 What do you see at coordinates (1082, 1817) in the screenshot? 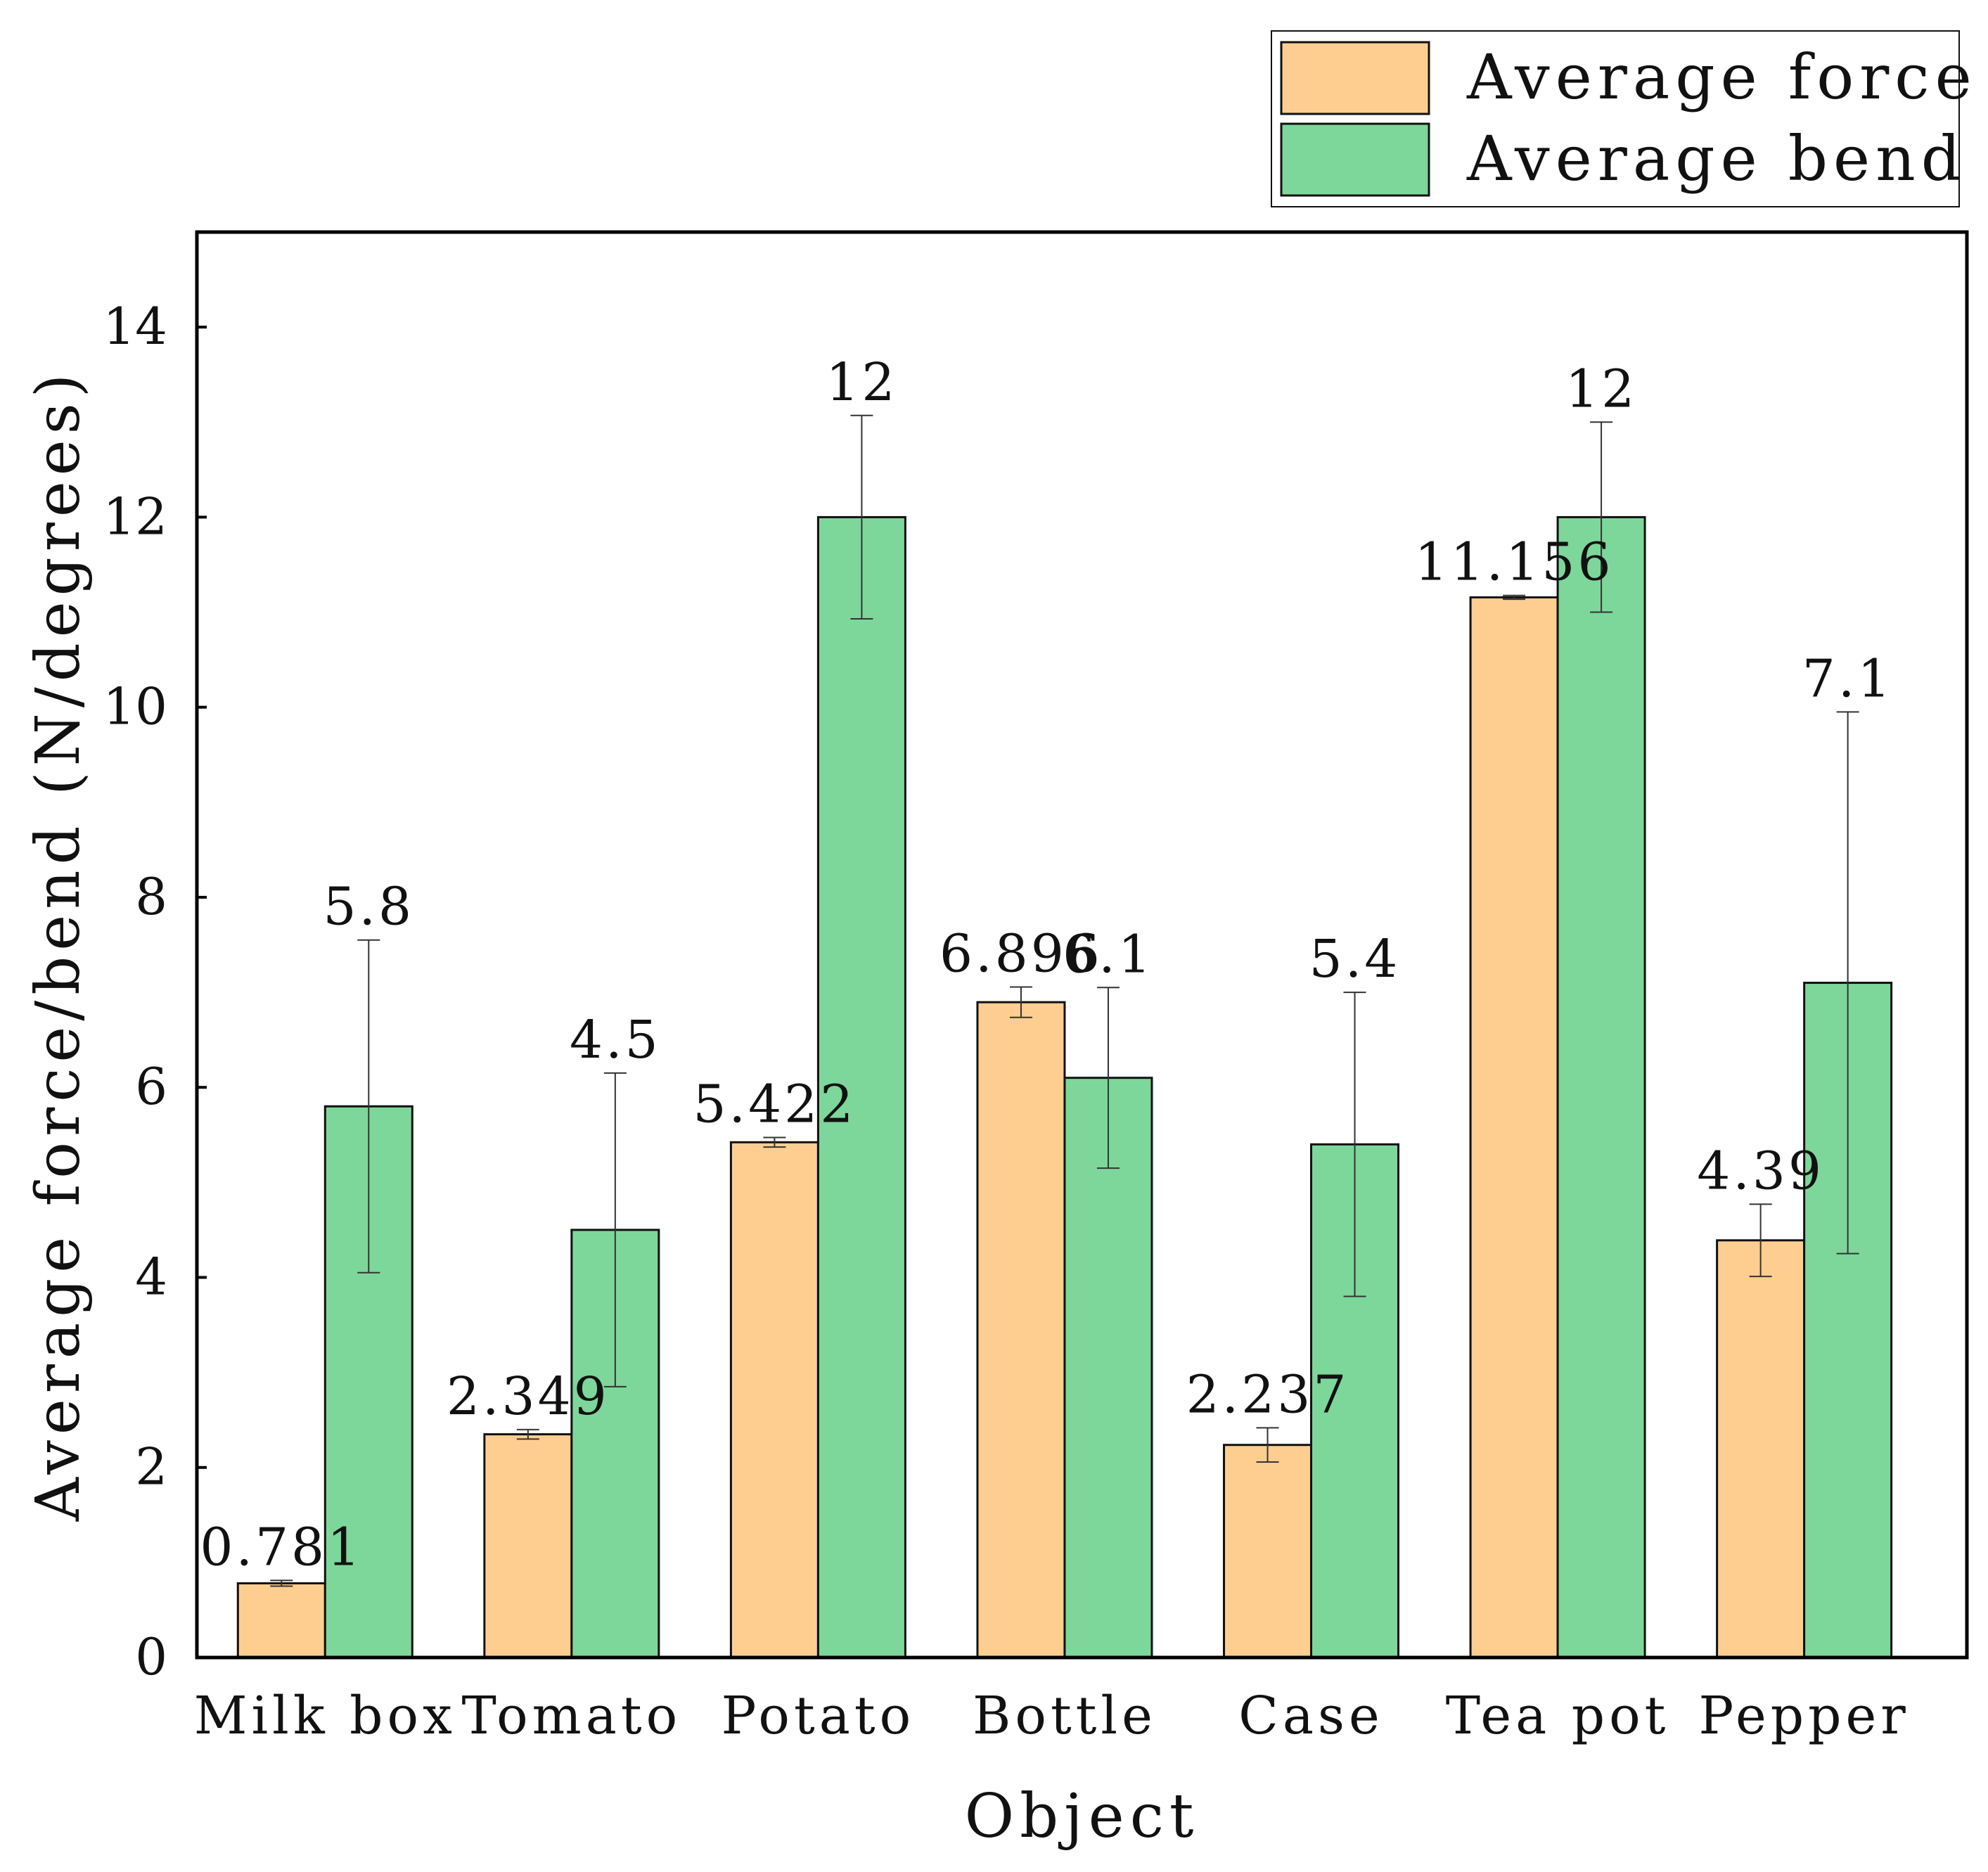
I see `x-axis-title: Object` at bounding box center [1082, 1817].